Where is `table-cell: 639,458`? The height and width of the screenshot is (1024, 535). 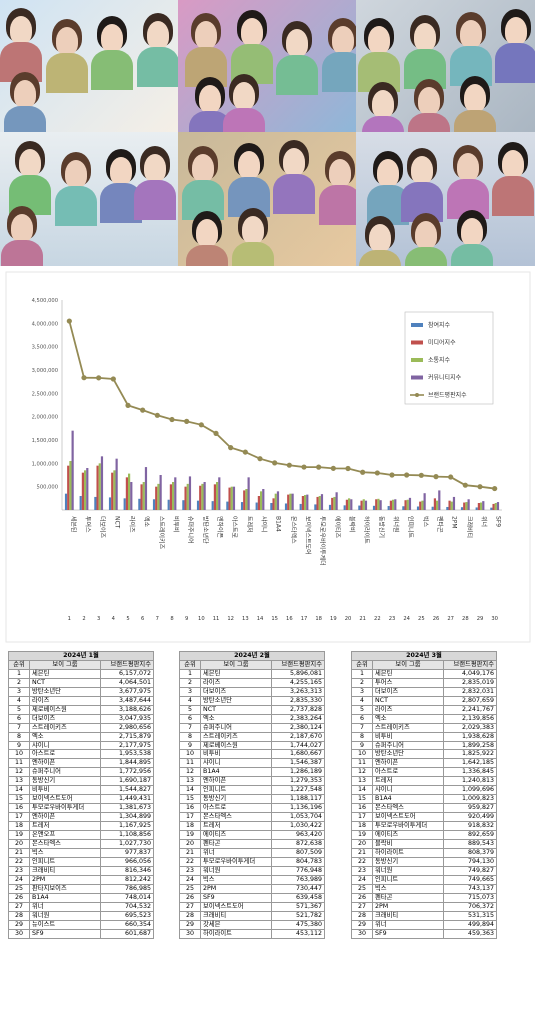 table-cell: 639,458 is located at coordinates (298, 897).